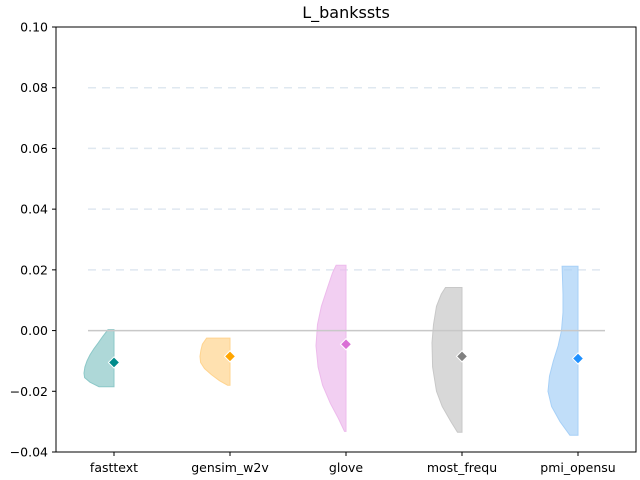  What do you see at coordinates (114, 362) in the screenshot?
I see `median-marker-fasttext` at bounding box center [114, 362].